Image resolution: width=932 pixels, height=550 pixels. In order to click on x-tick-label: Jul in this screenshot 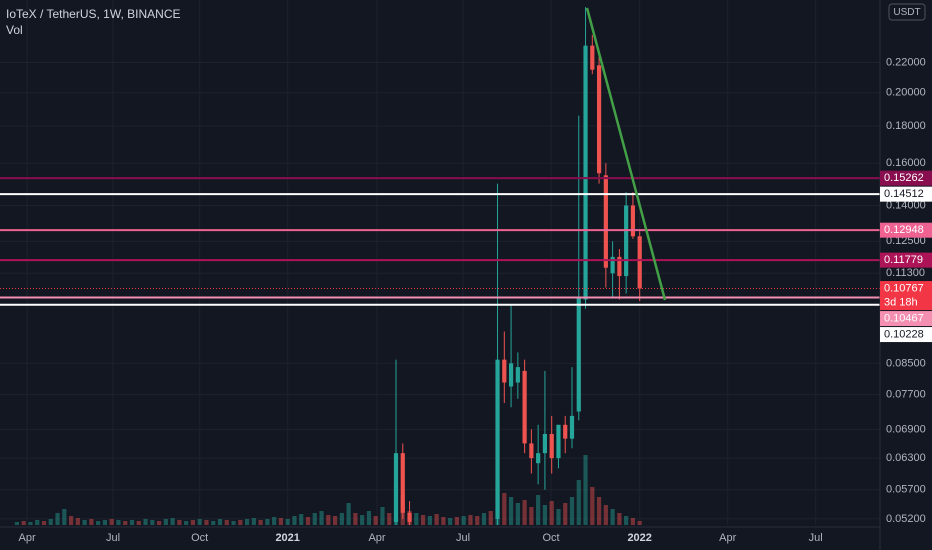, I will do `click(463, 538)`.